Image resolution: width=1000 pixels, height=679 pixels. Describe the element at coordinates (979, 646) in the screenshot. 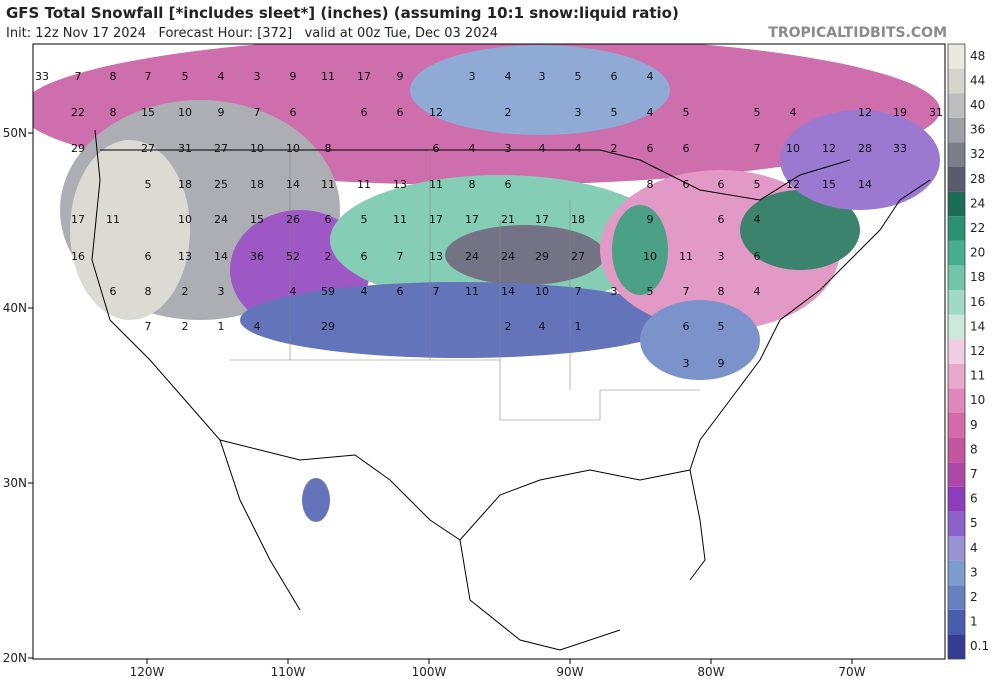

I see `colorbar-label: 0.1` at that location.